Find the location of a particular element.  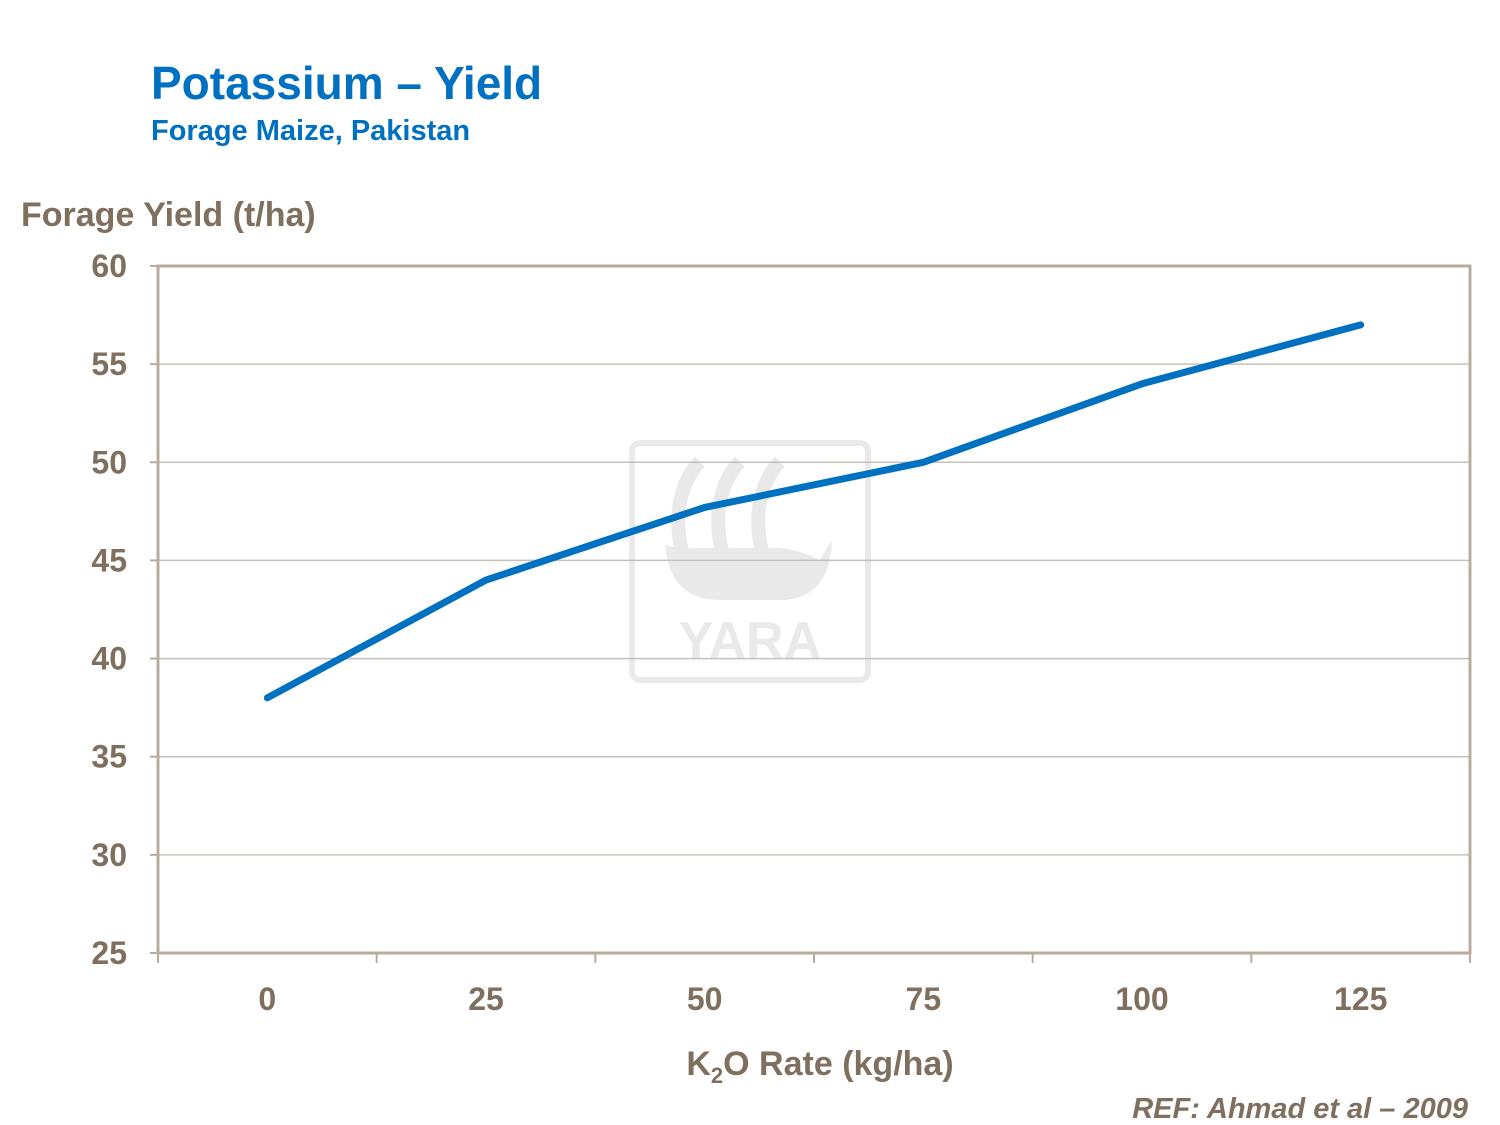

chart-subtitle: Forage Maize, Pakistan is located at coordinates (311, 131).